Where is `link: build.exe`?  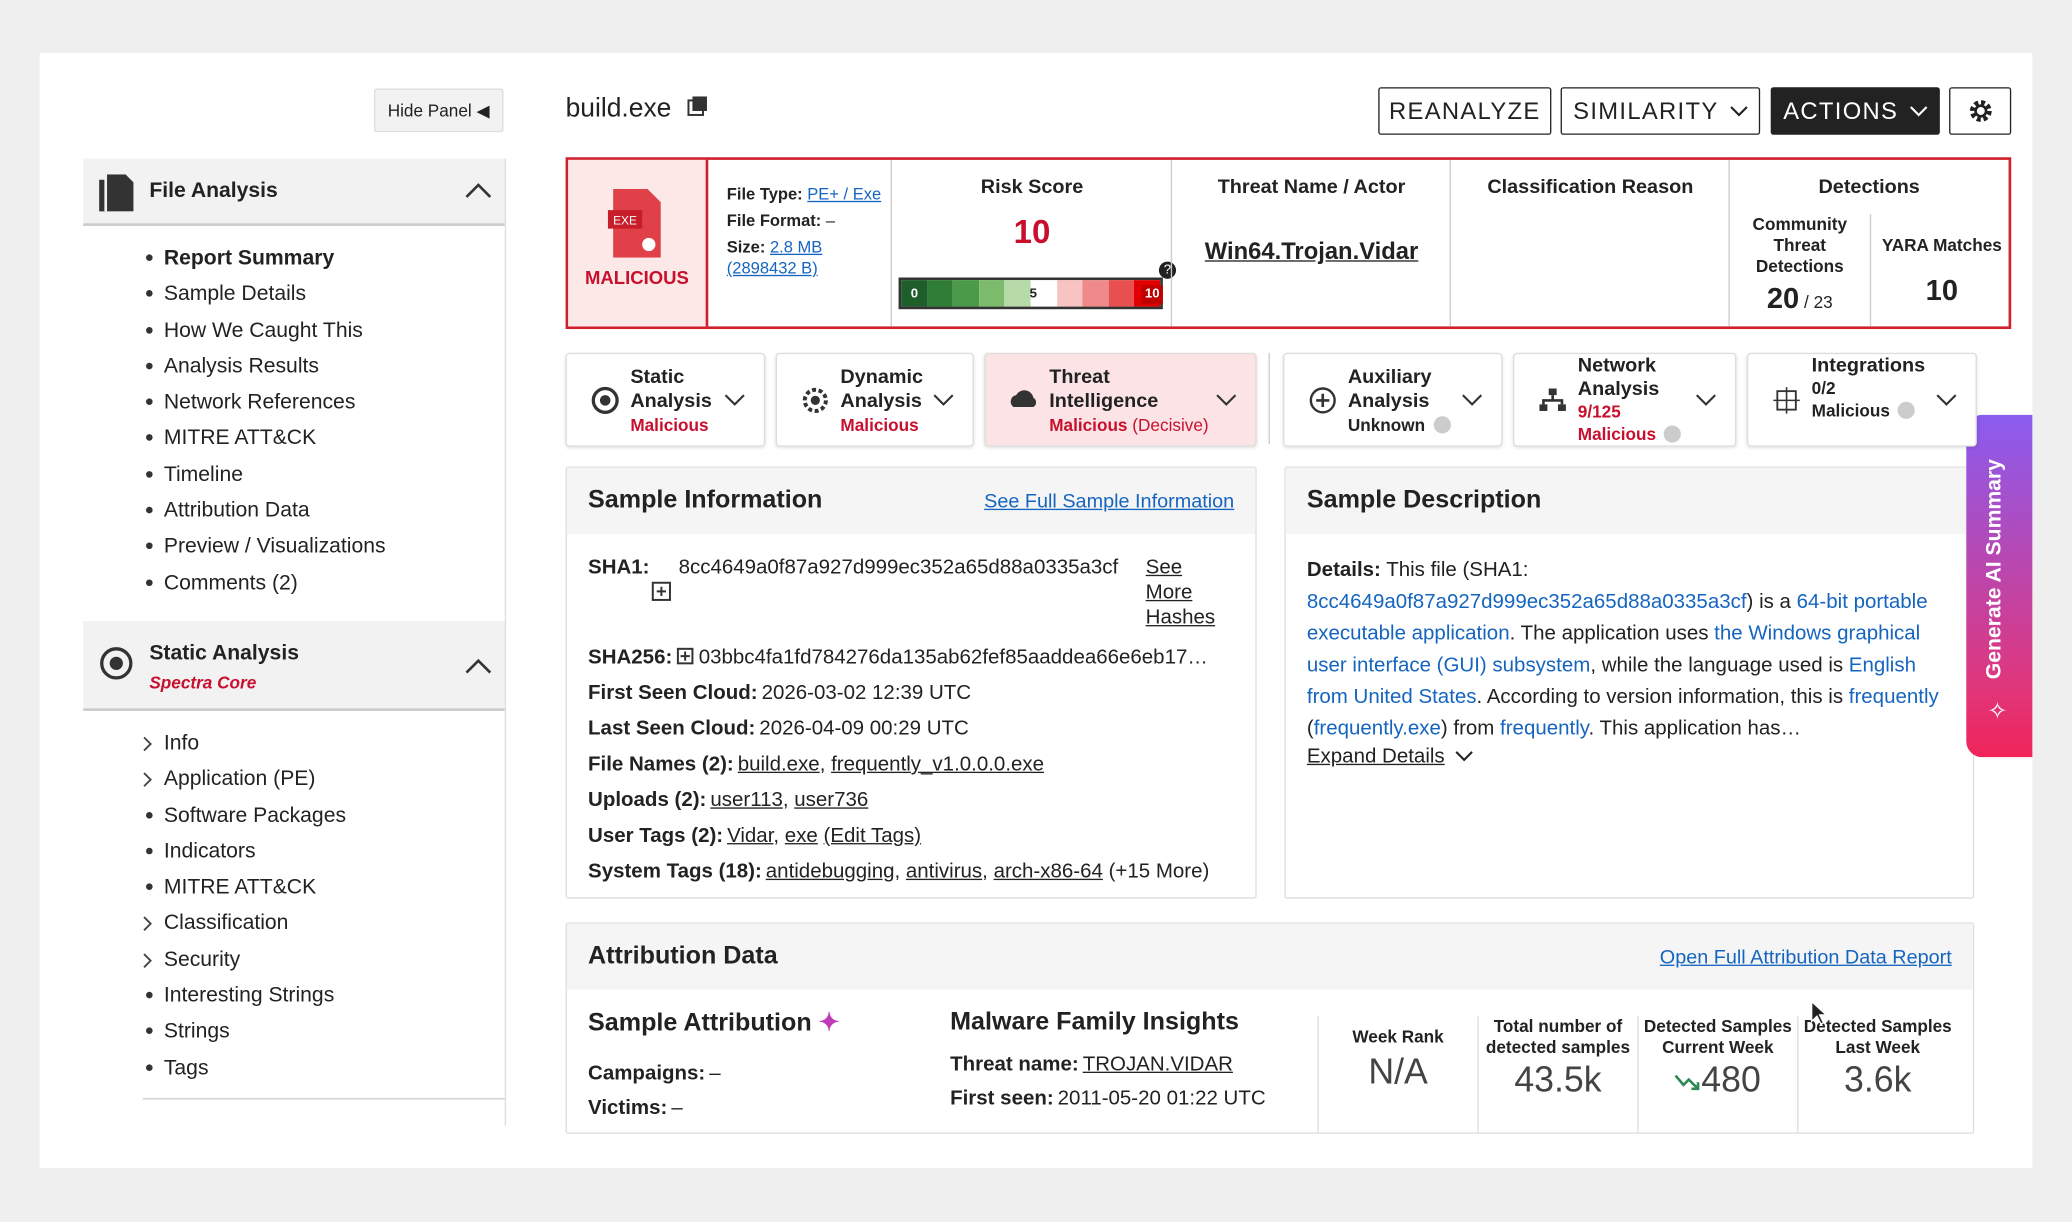 link: build.exe is located at coordinates (778, 764).